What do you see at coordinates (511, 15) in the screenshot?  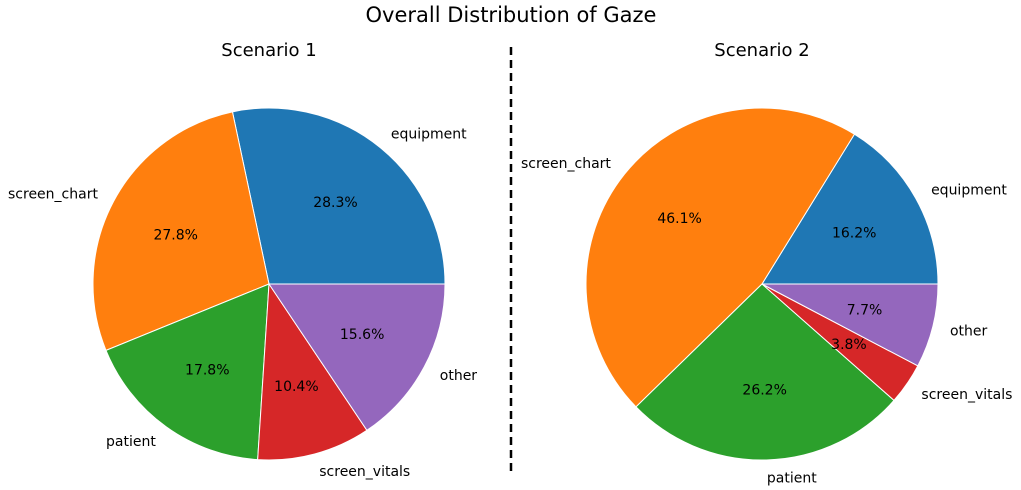 I see `figure-title: Overall Distribution of Gaze` at bounding box center [511, 15].